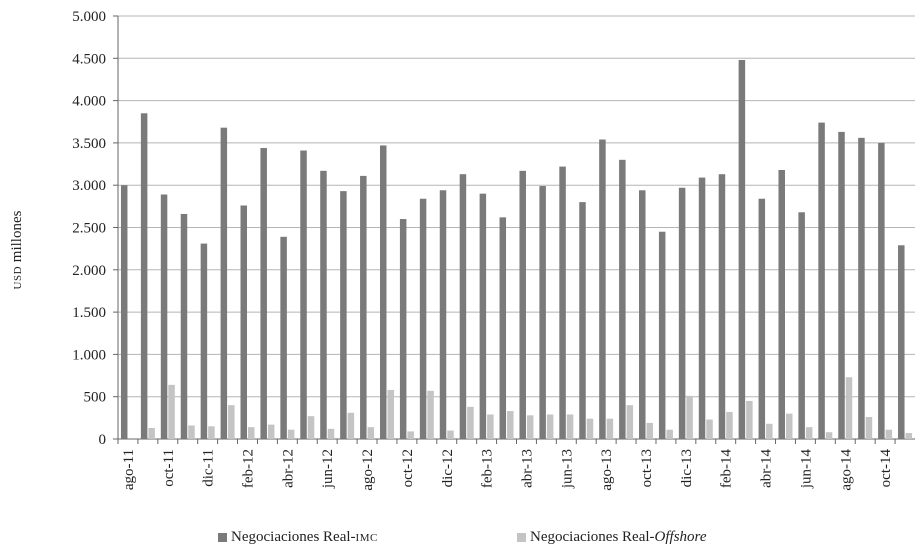  Describe the element at coordinates (249, 468) in the screenshot. I see `x-tick-label: feb-12` at that location.